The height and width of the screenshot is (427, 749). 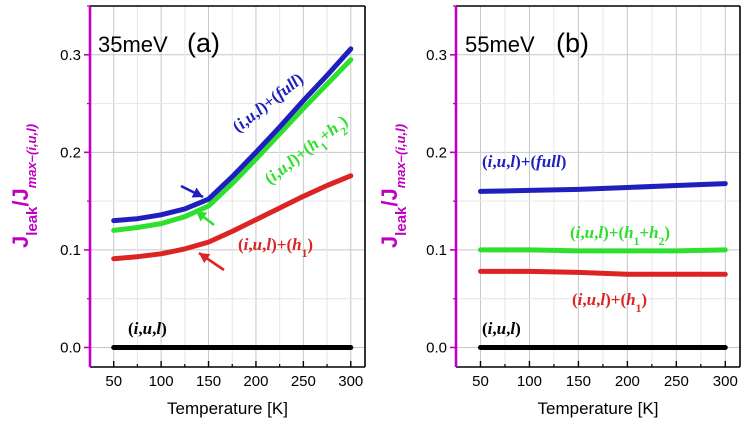 What do you see at coordinates (662, 241) in the screenshot?
I see `series-label-1-sub: 2` at bounding box center [662, 241].